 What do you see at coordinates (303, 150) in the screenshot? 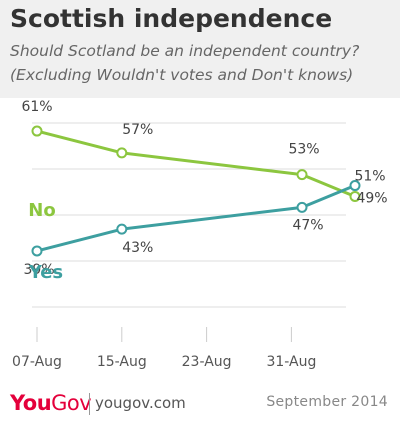
I see `data-label-no: 53%` at bounding box center [303, 150].